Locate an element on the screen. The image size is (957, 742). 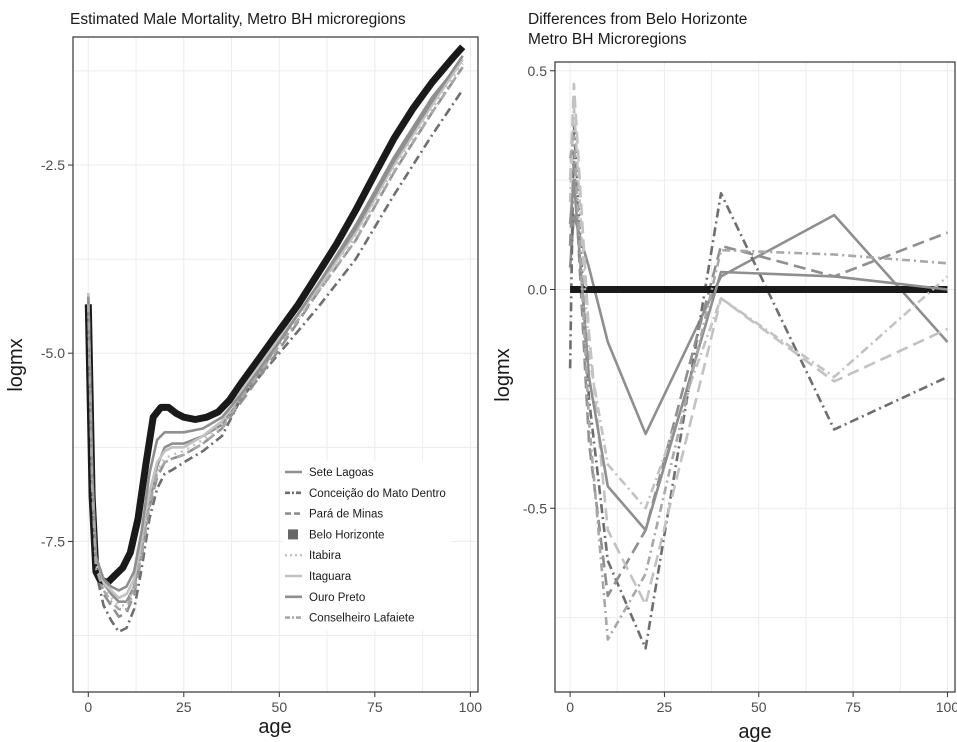
y-tick-label: -7.5 is located at coordinates (53, 541).